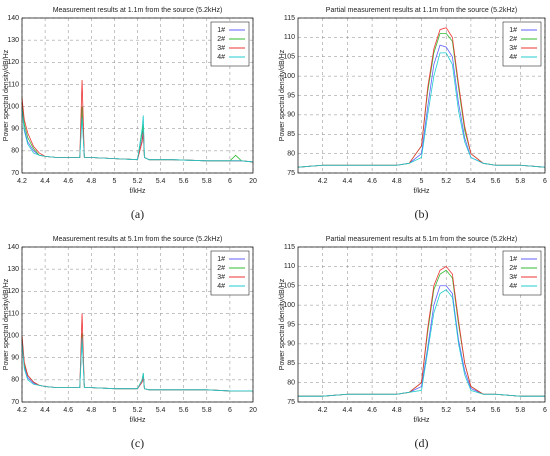  I want to click on caption: (a), so click(137, 214).